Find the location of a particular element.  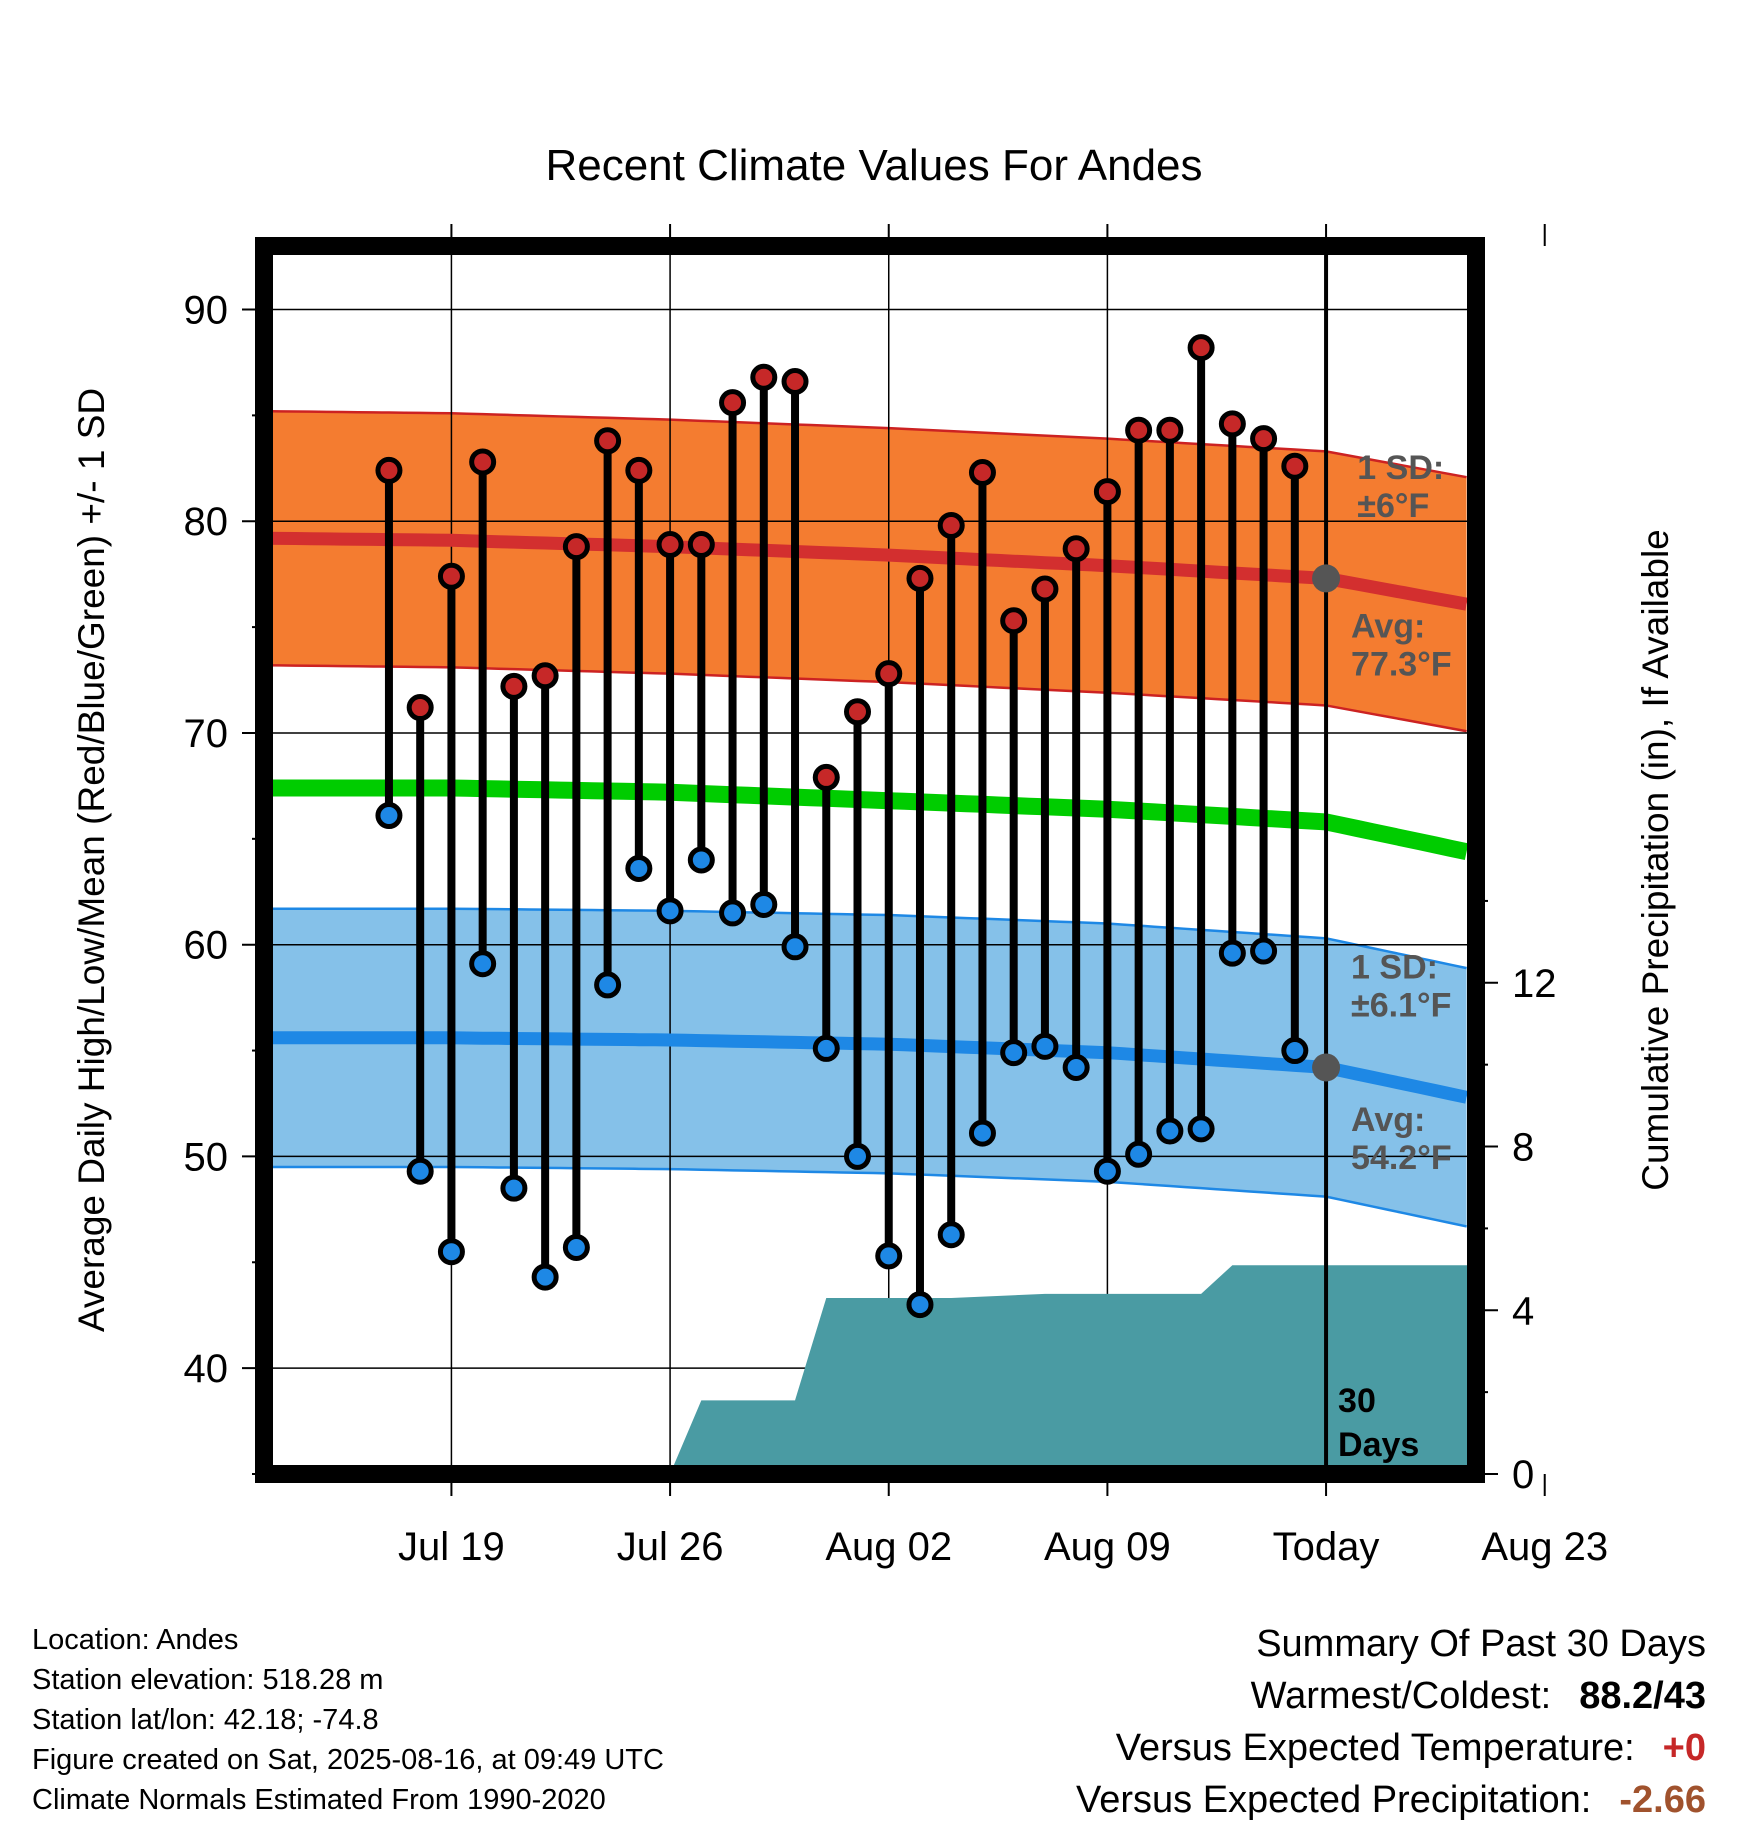

y2-tick-label-4: 4 is located at coordinates (1523, 1311).